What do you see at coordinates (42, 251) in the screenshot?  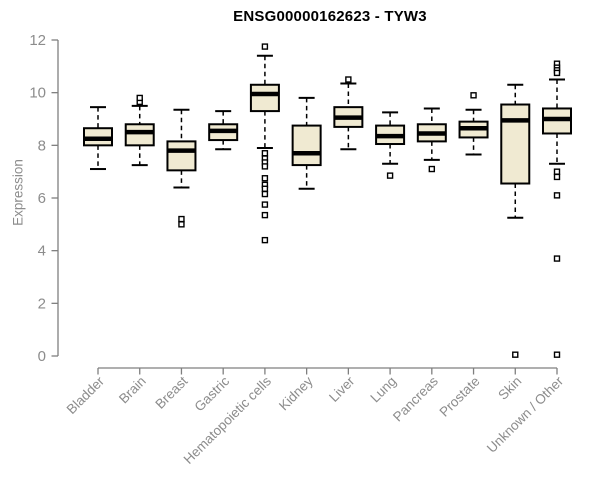 I see `y-tick-label: 4` at bounding box center [42, 251].